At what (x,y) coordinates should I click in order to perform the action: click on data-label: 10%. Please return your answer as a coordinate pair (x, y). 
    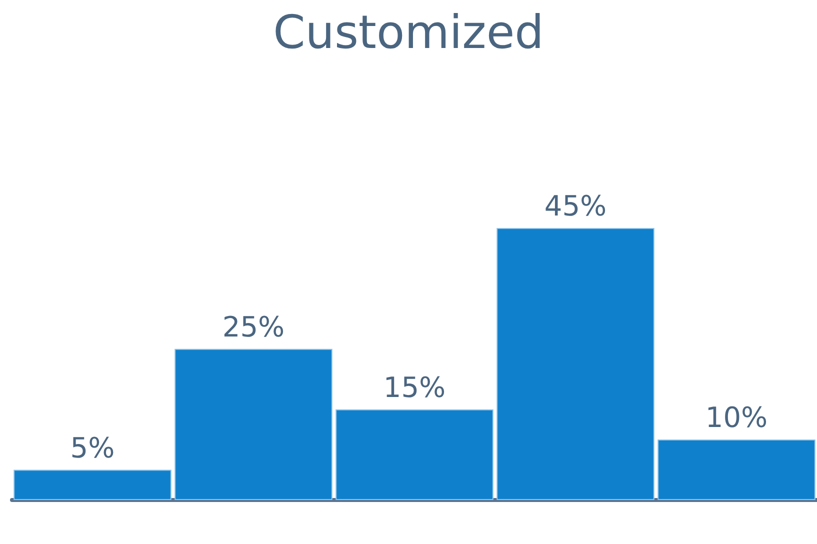
    Looking at the image, I should click on (736, 417).